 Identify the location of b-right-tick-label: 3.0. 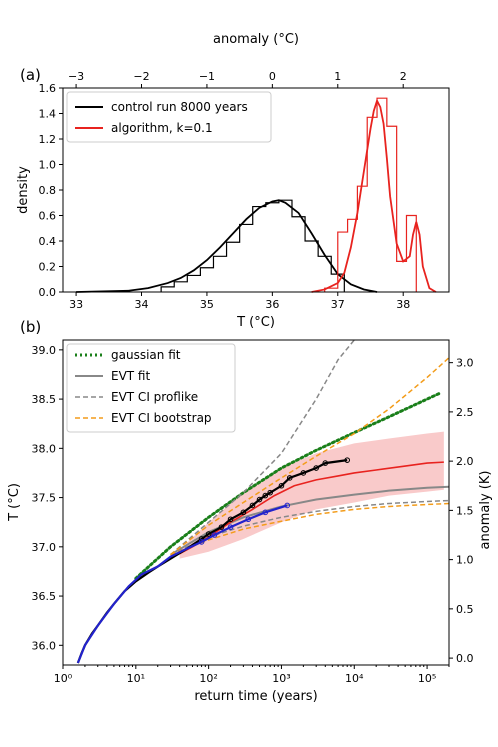
(465, 363).